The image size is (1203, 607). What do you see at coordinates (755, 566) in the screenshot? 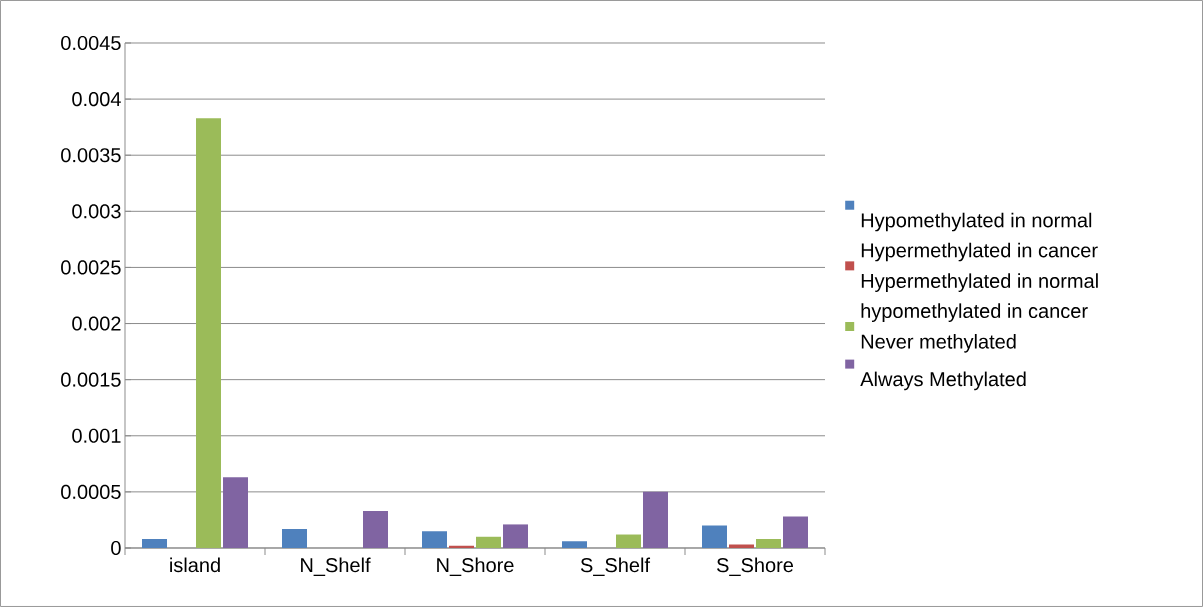
I see `x-tick-label: S_Shore` at bounding box center [755, 566].